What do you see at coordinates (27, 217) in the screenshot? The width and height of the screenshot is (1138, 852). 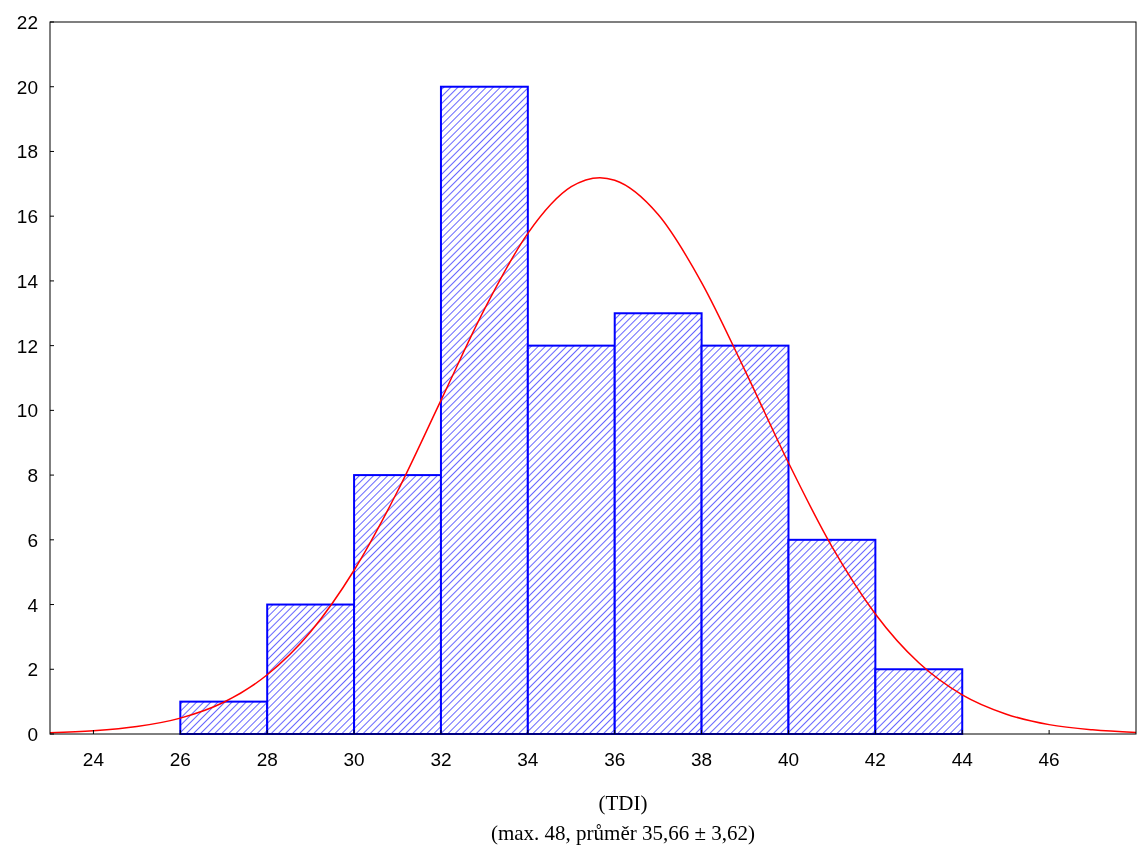 I see `y-tick-label: 16` at bounding box center [27, 217].